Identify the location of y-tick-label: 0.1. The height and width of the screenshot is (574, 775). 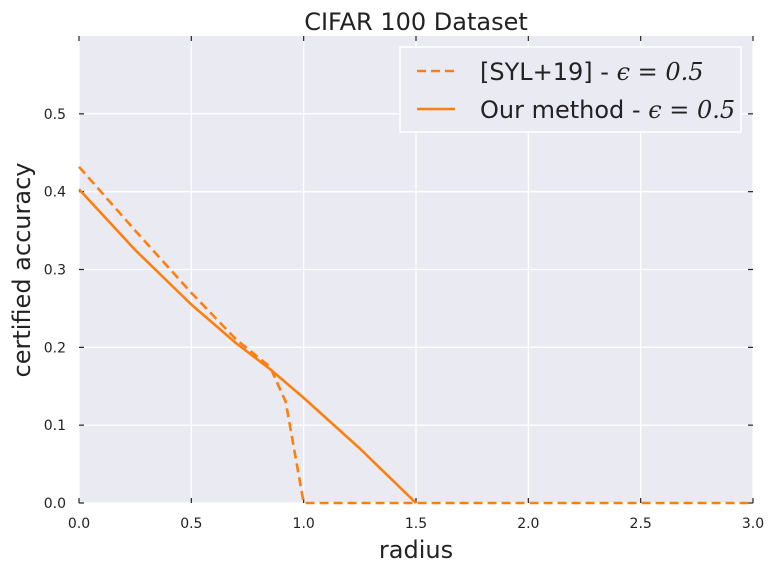
(55, 426).